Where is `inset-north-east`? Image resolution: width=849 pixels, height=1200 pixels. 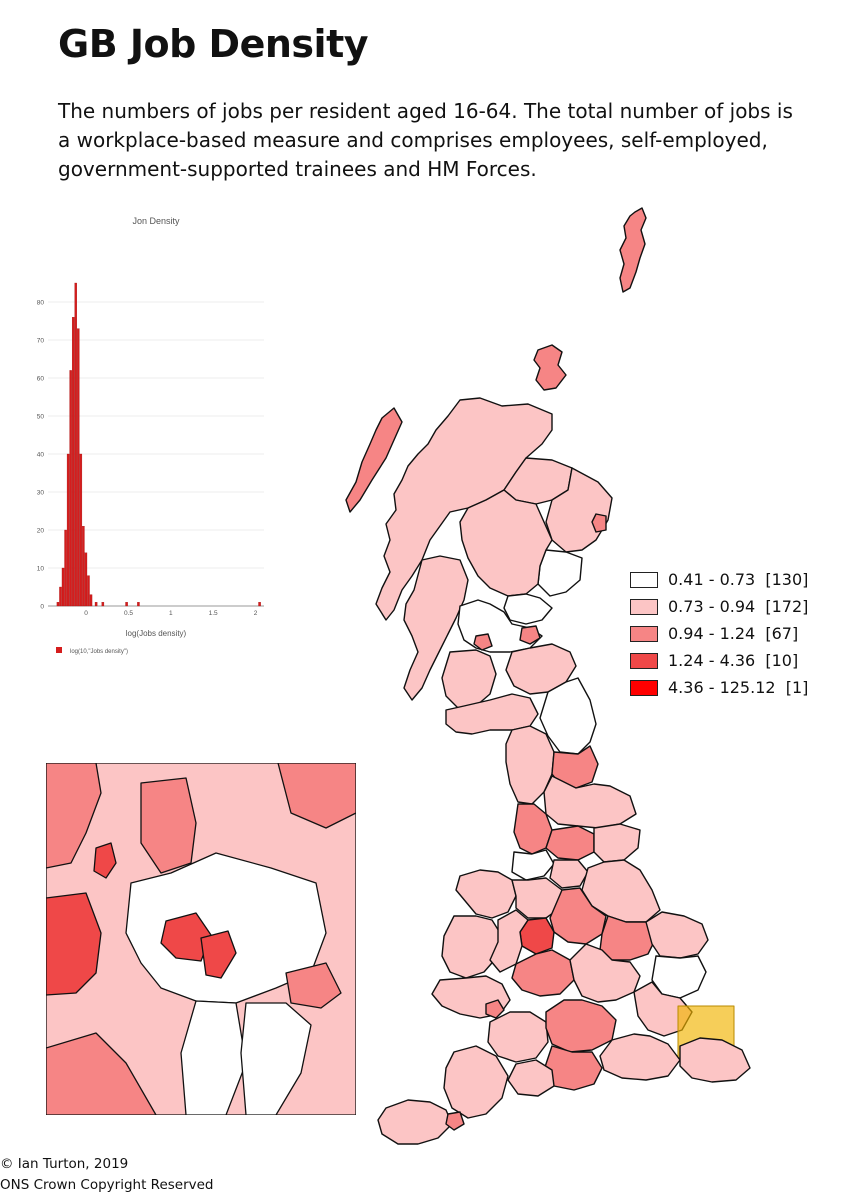
inset-north-east is located at coordinates (316, 796).